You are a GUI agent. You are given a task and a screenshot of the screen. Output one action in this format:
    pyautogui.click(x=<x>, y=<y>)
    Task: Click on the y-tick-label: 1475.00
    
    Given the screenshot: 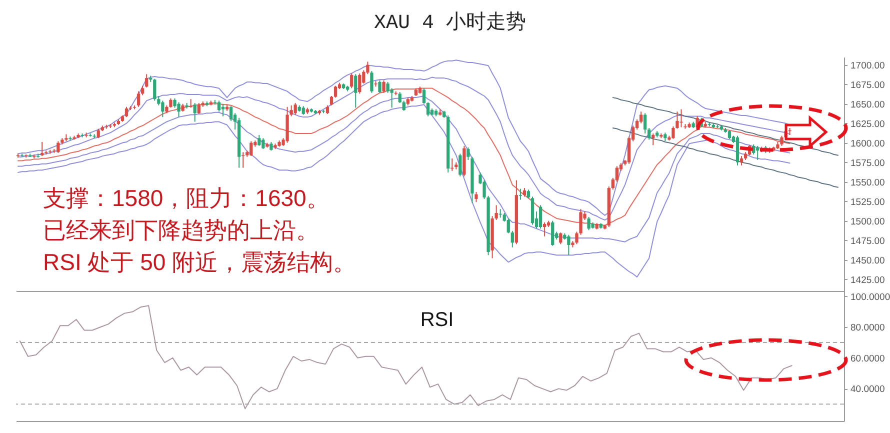 What is the action you would take?
    pyautogui.click(x=867, y=241)
    